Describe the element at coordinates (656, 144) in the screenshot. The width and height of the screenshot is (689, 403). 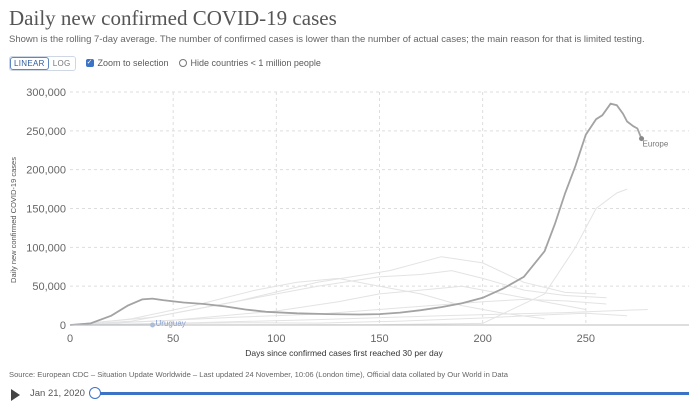
I see `series-label-europe: Europe` at that location.